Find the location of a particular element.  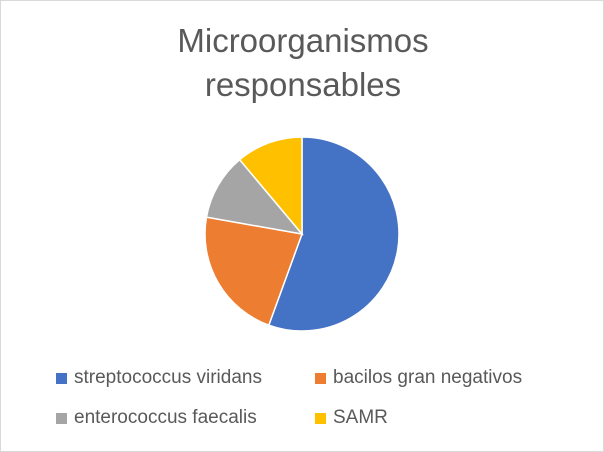

legend-label: bacilos gran negativos is located at coordinates (428, 377).